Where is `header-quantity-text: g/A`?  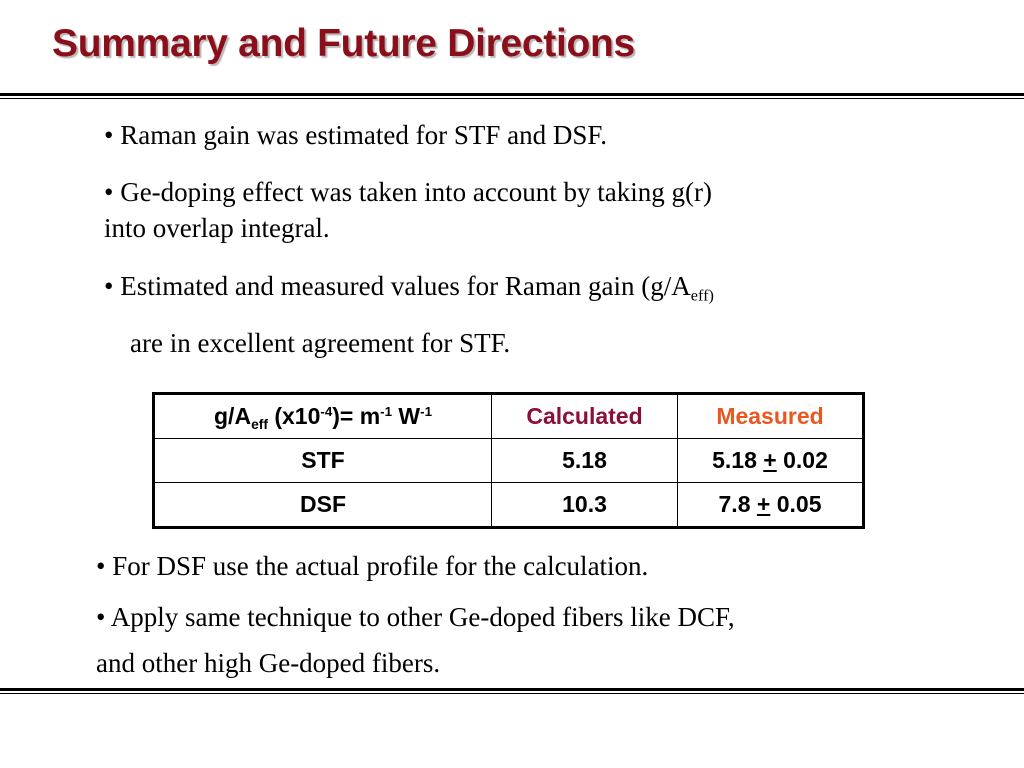
header-quantity-text: g/A is located at coordinates (233, 416).